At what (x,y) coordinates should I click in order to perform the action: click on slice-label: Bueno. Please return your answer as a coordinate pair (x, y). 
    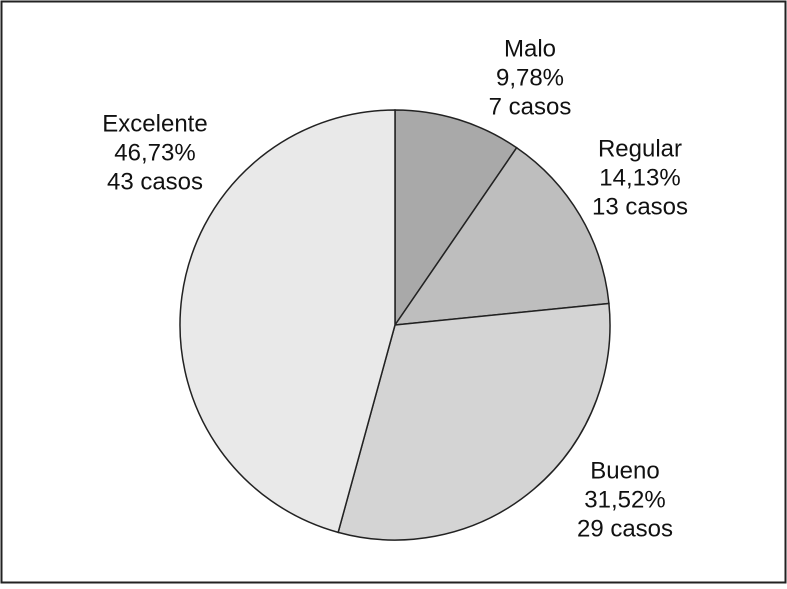
    Looking at the image, I should click on (624, 470).